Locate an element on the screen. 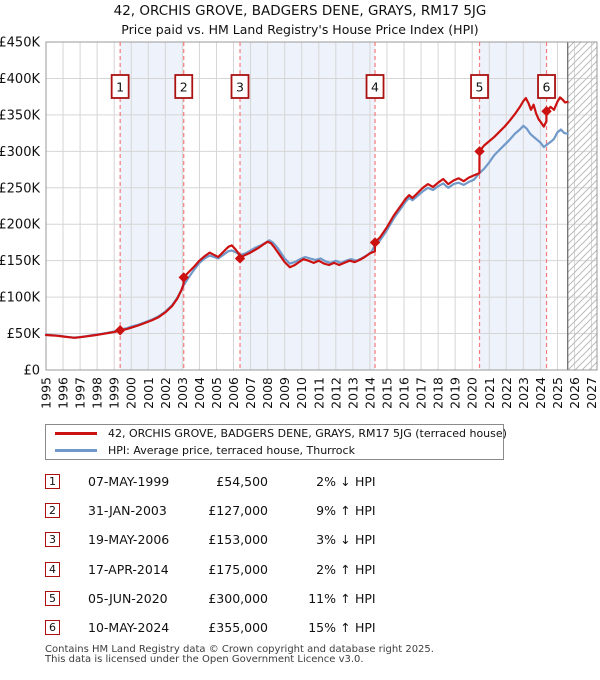  sale-number-box-label: 5 is located at coordinates (480, 87).